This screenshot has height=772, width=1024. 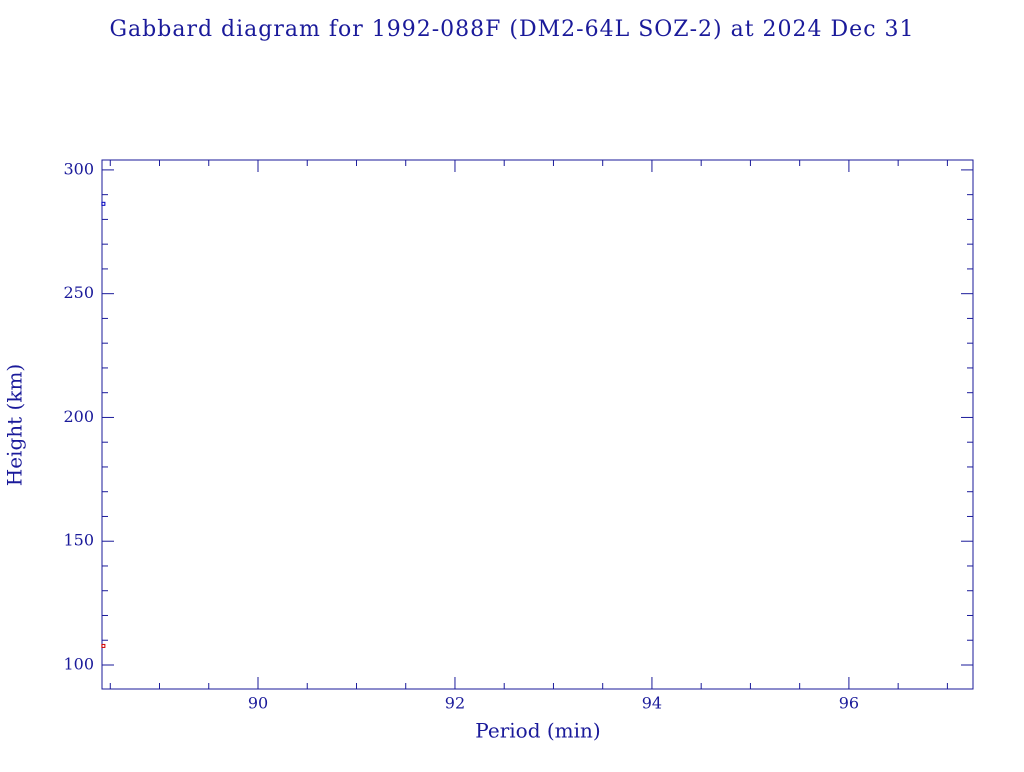 I want to click on y-tick-label: 200, so click(x=78, y=416).